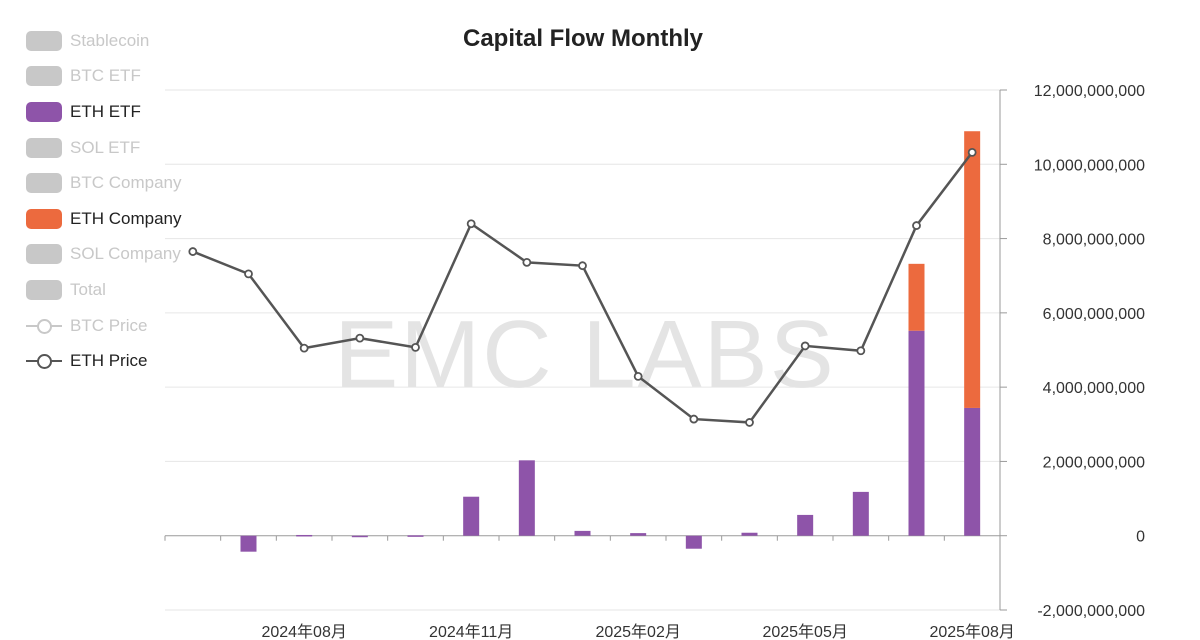 This screenshot has height=640, width=1200. I want to click on y-tick-label: 8,000,000,000, so click(1094, 240).